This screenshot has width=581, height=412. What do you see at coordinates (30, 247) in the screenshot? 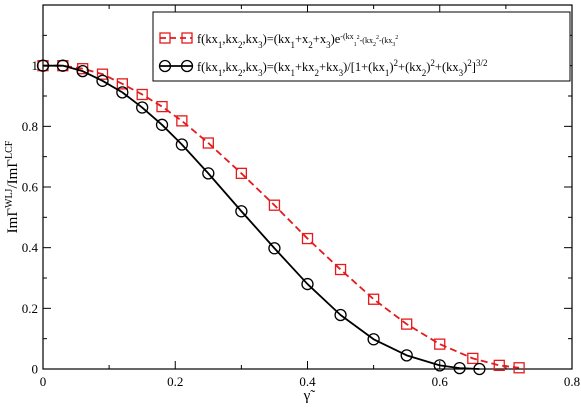
I see `y-tick-label: 0.4` at bounding box center [30, 247].